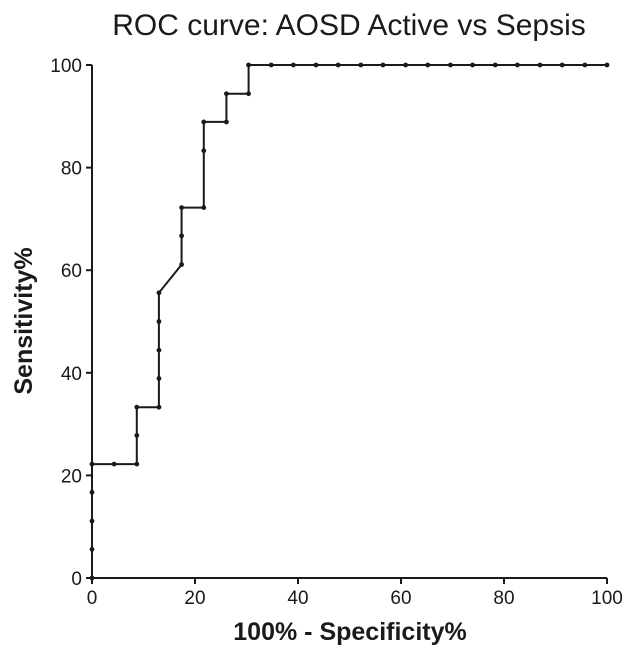  I want to click on y-axis-label: Sensitivity%, so click(24, 320).